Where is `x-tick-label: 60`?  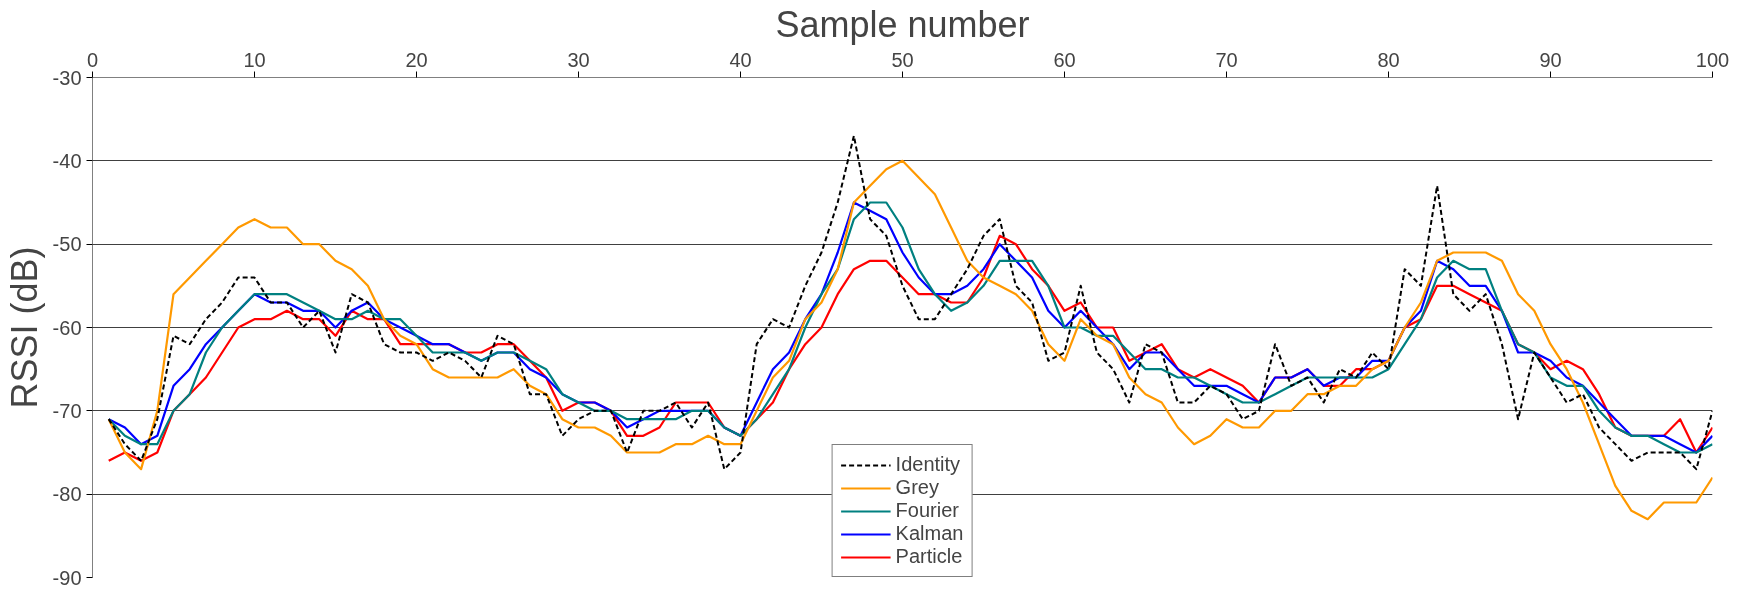
x-tick-label: 60 is located at coordinates (1064, 59).